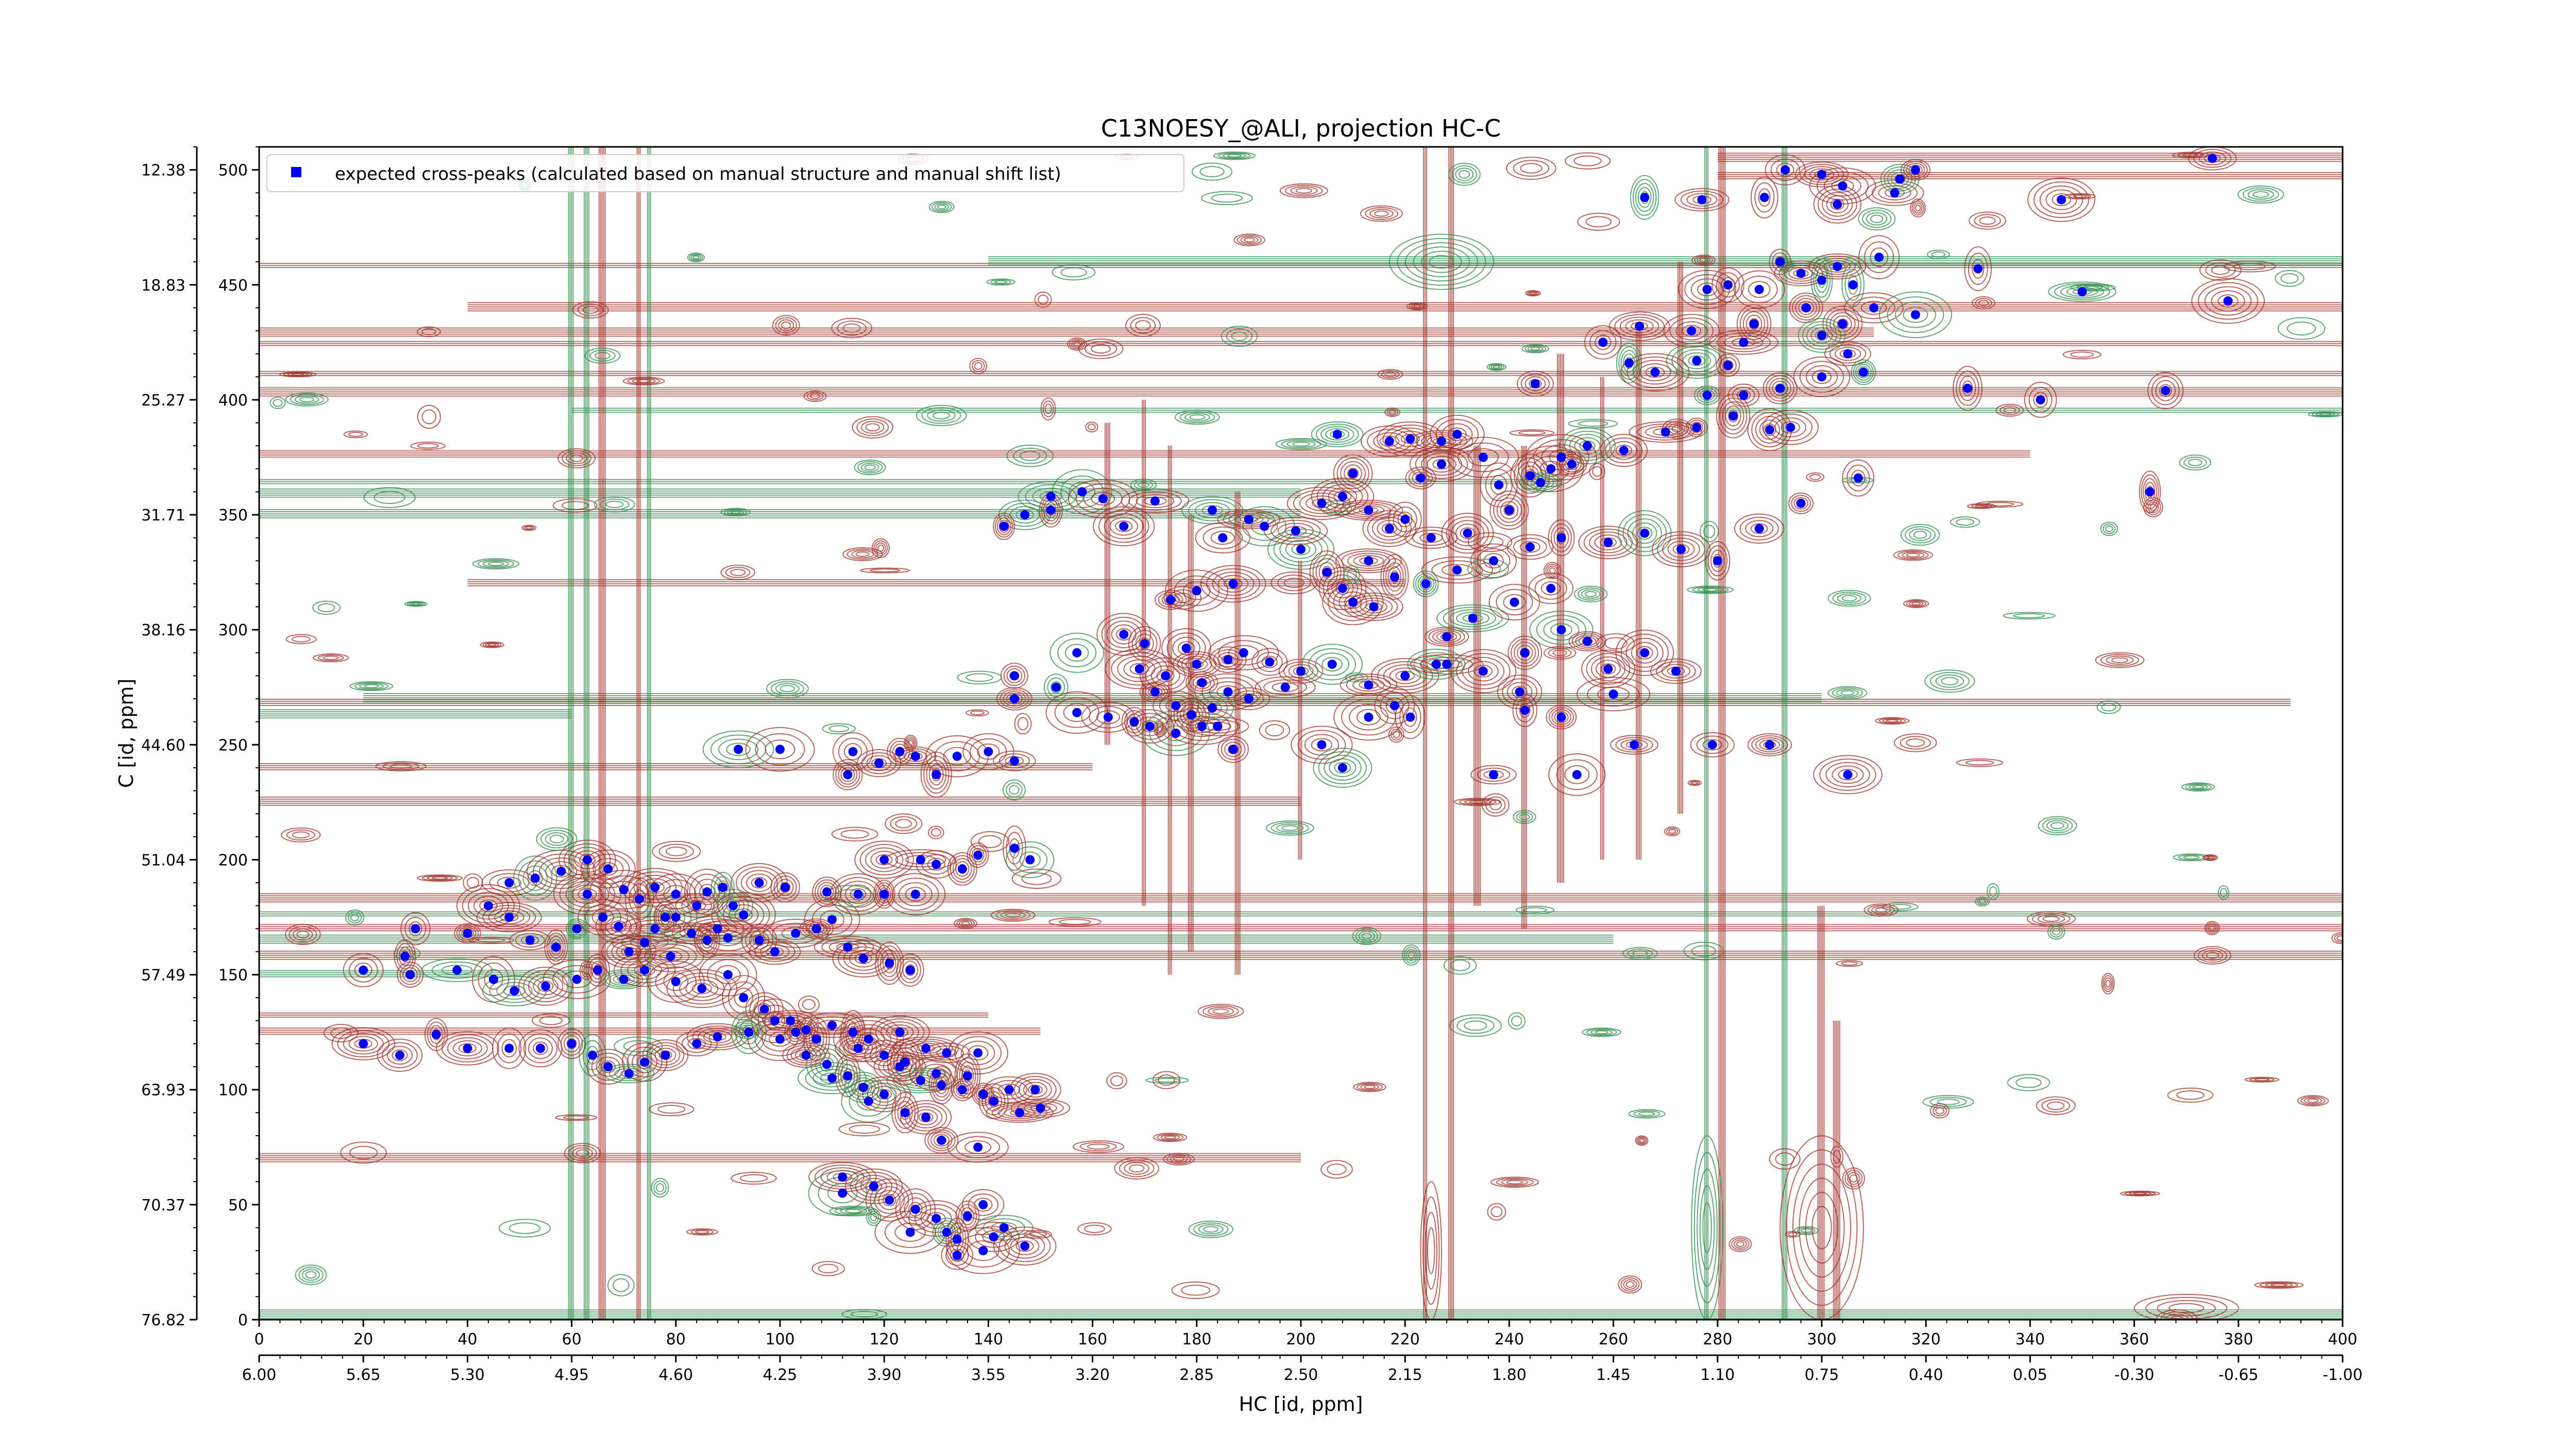 The width and height of the screenshot is (2576, 1449). Describe the element at coordinates (243, 1320) in the screenshot. I see `y-tick-label: 0` at that location.